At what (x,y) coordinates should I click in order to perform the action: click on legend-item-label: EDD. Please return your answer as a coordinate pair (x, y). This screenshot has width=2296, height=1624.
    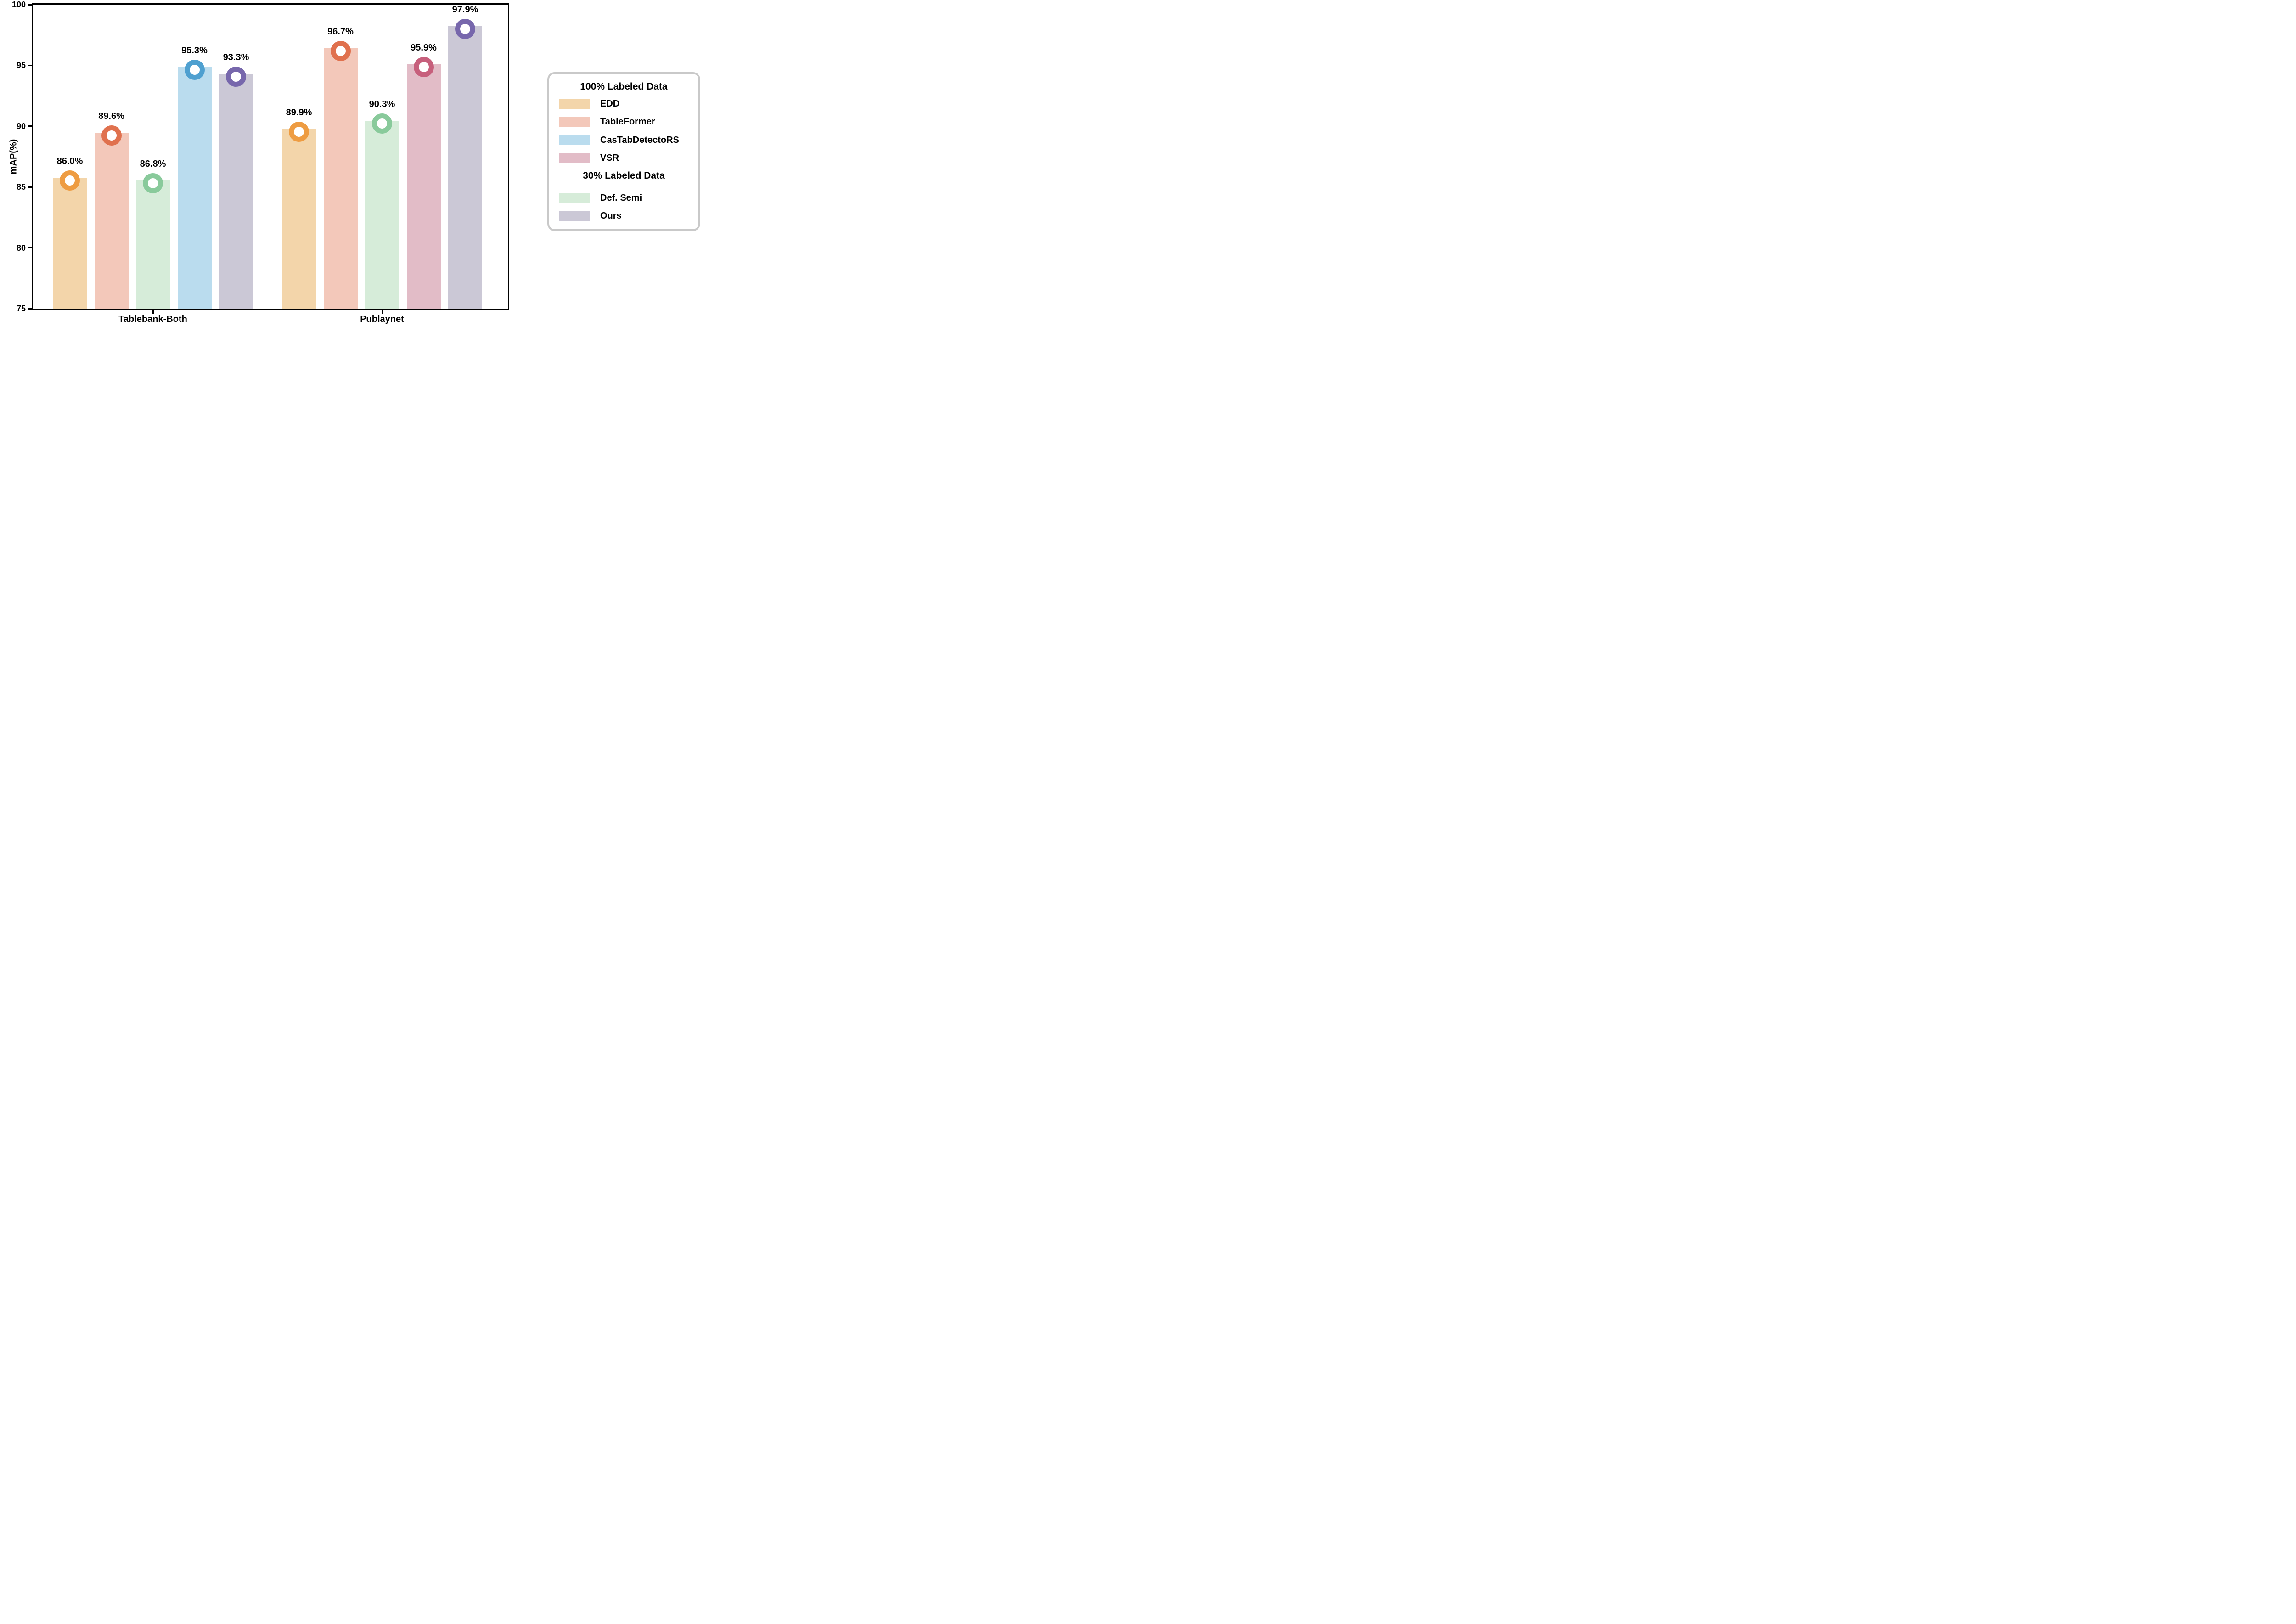
    Looking at the image, I should click on (610, 104).